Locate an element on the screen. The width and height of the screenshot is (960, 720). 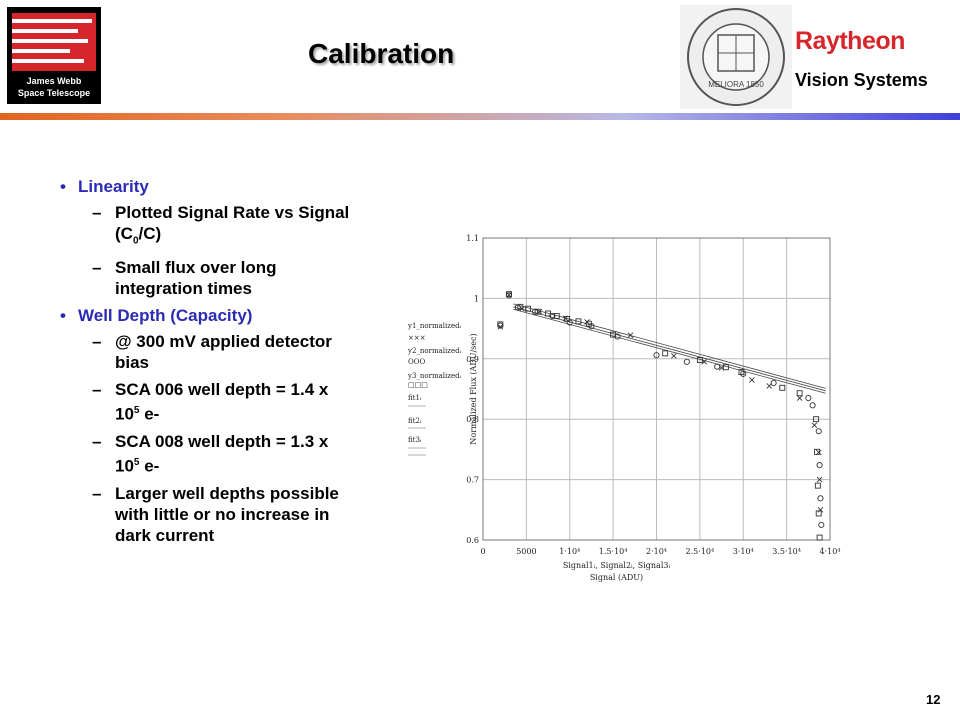
jwst-logo-line-1: James Webb is located at coordinates (54, 81).